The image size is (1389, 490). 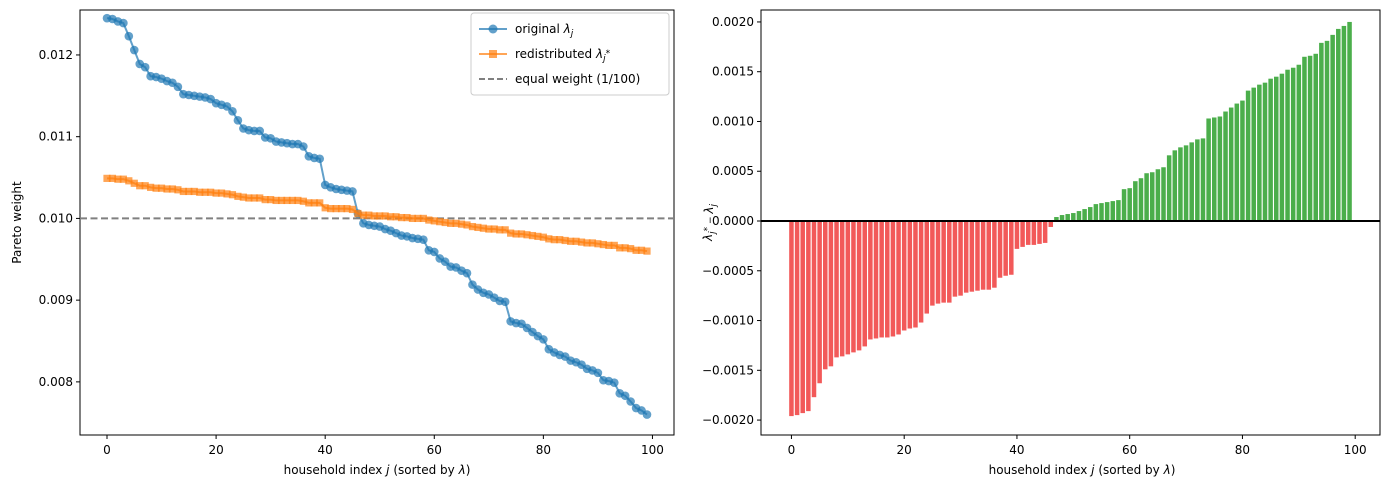 What do you see at coordinates (559, 79) in the screenshot?
I see `legend-entry-equal-weight: equal weight (1/100)` at bounding box center [559, 79].